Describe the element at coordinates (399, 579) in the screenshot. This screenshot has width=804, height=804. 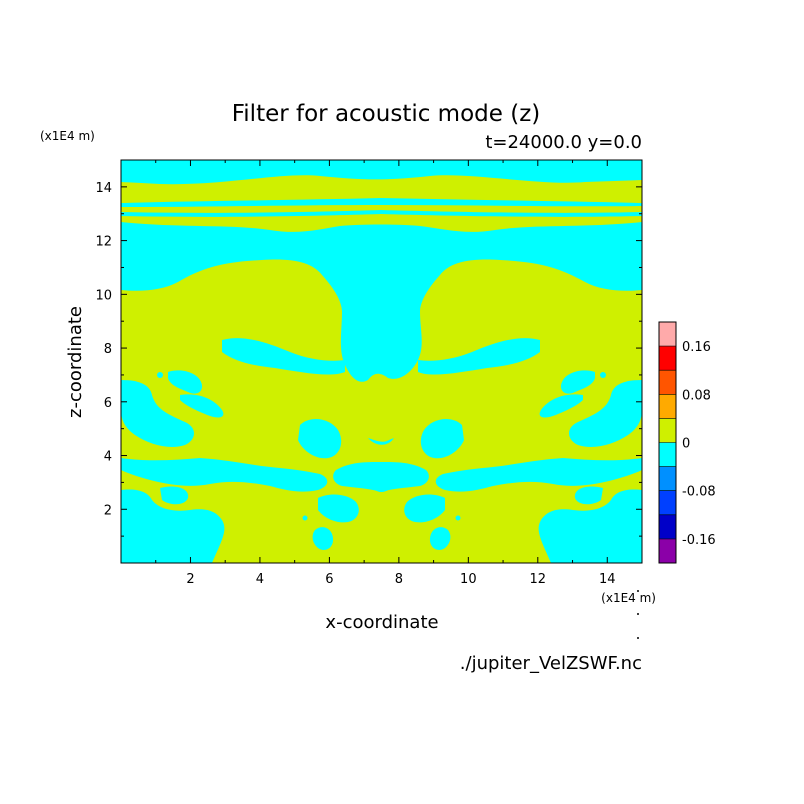
I see `x-tick-label: 8` at that location.